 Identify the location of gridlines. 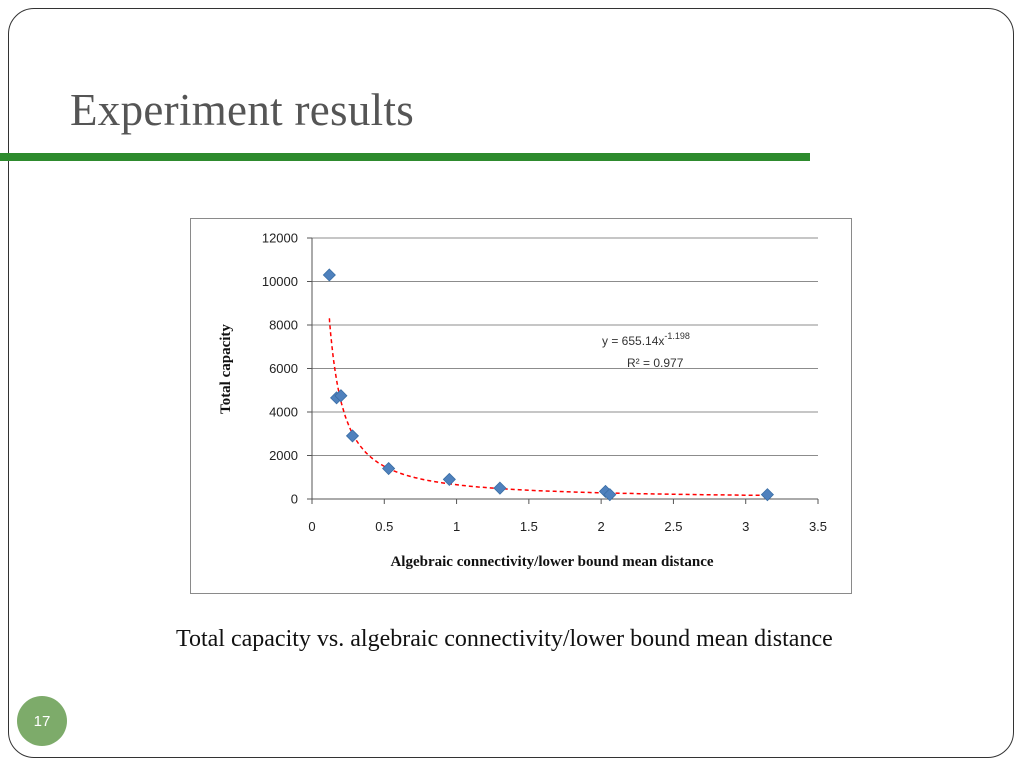
(565, 346).